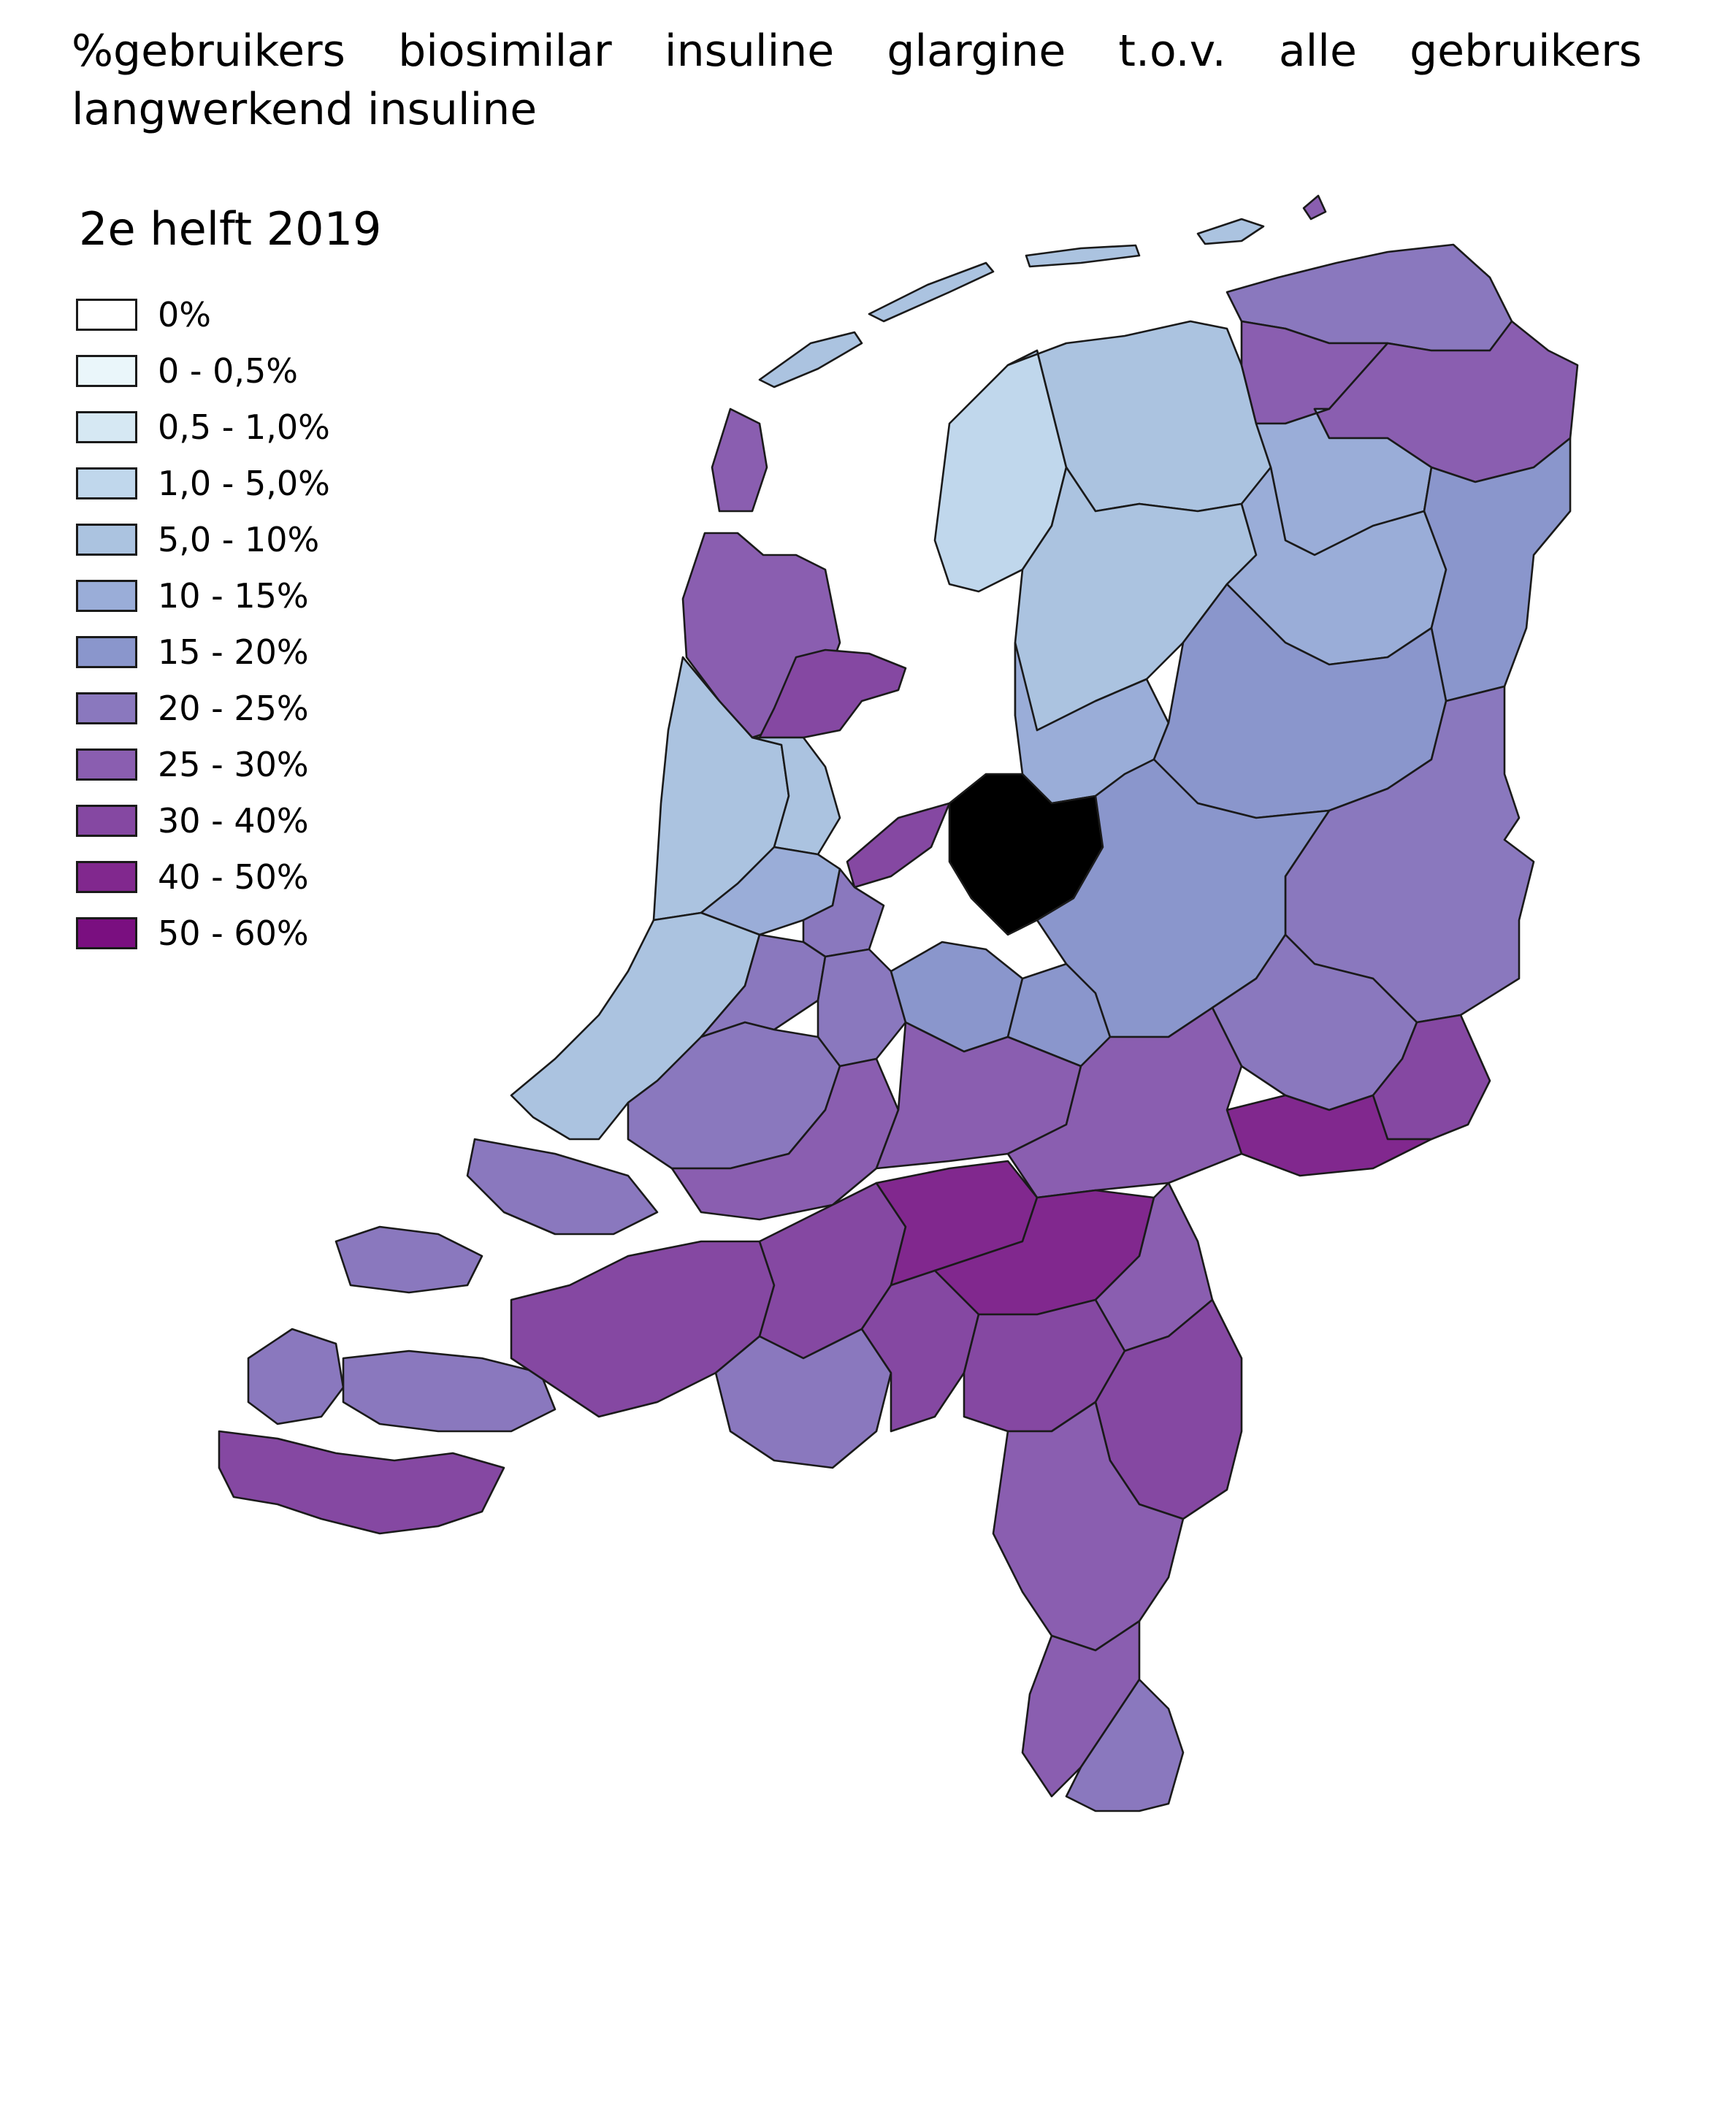 This screenshot has width=1736, height=2125. I want to click on legend-item: 10 - 15%, so click(203, 595).